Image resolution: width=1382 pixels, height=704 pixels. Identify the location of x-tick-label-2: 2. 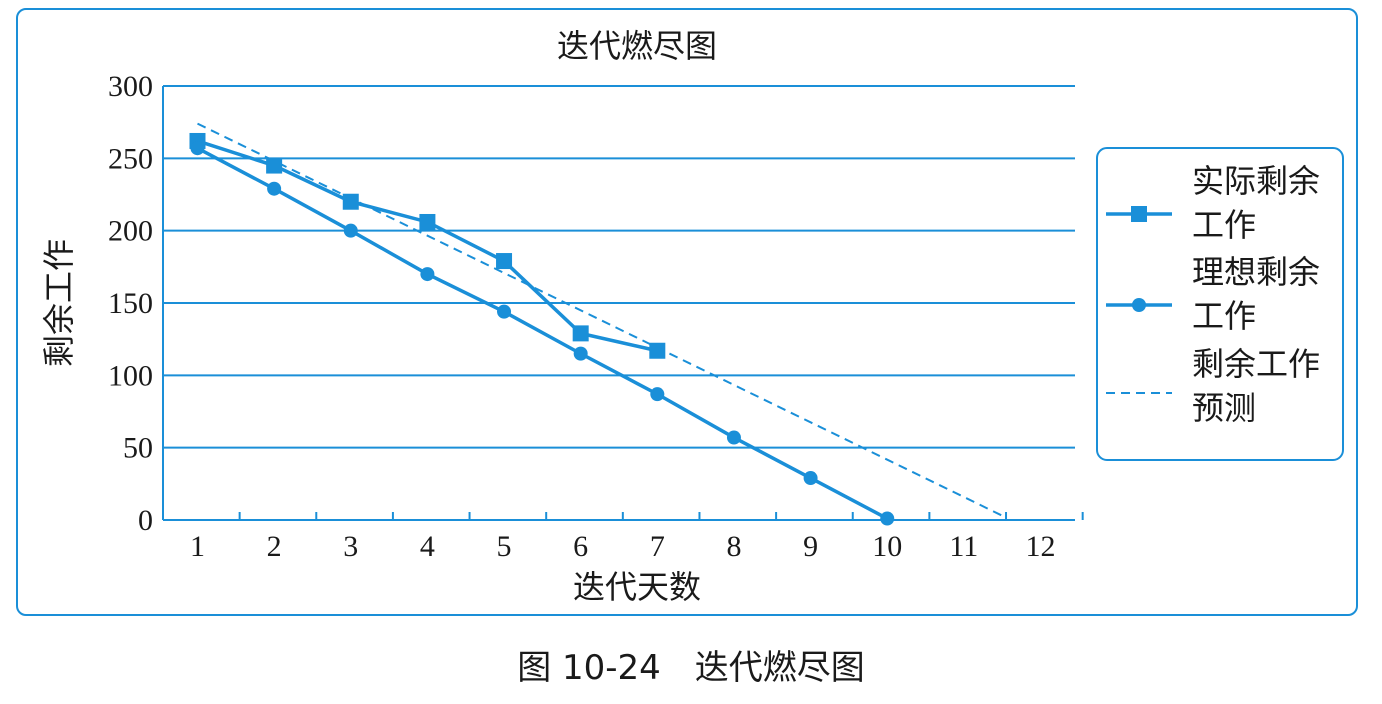
(274, 546).